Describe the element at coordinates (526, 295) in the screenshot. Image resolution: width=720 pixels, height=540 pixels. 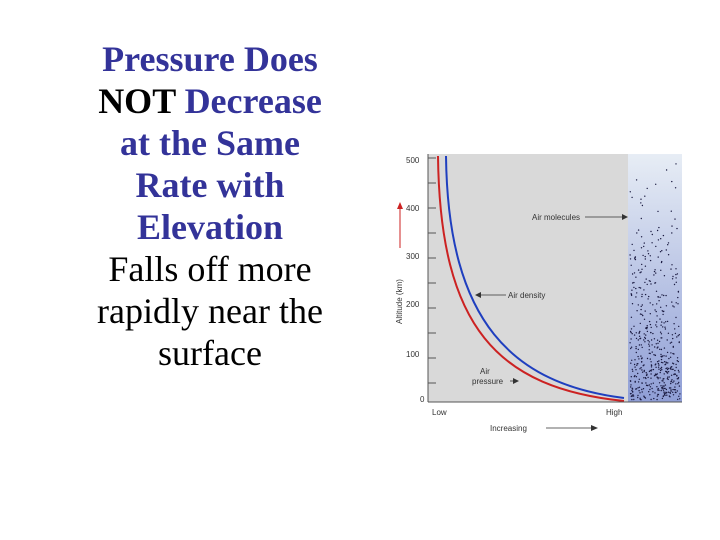
I see `air-density-label: Air density` at that location.